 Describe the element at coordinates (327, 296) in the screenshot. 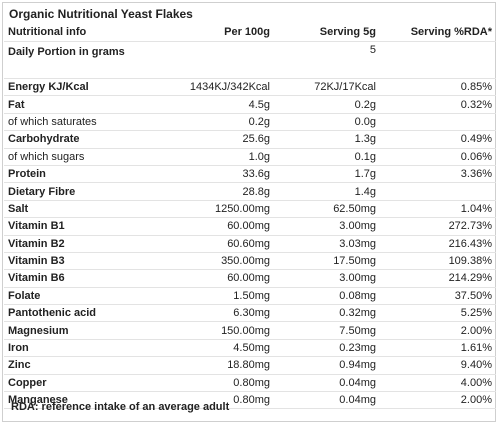

I see `serving-value: 0.08mg` at that location.